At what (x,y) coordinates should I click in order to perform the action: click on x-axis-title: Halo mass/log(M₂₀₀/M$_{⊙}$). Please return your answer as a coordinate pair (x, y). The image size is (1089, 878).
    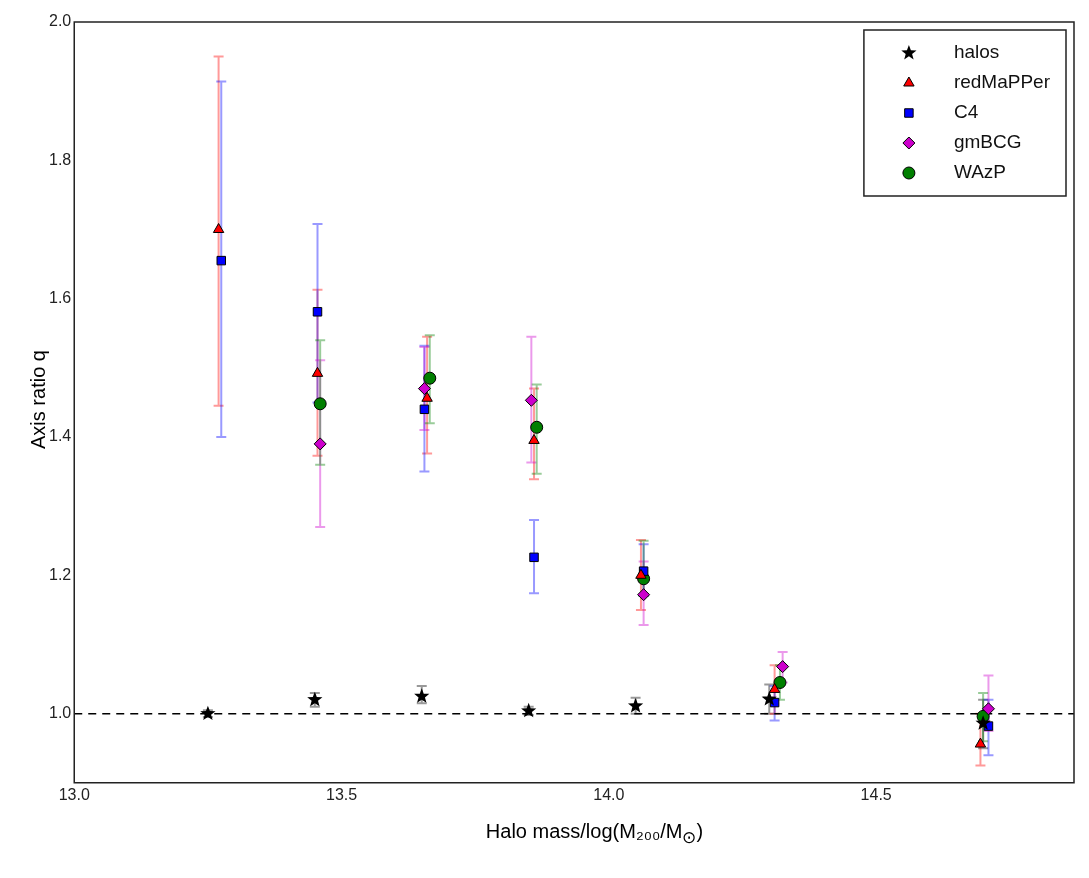
    Looking at the image, I should click on (594, 834).